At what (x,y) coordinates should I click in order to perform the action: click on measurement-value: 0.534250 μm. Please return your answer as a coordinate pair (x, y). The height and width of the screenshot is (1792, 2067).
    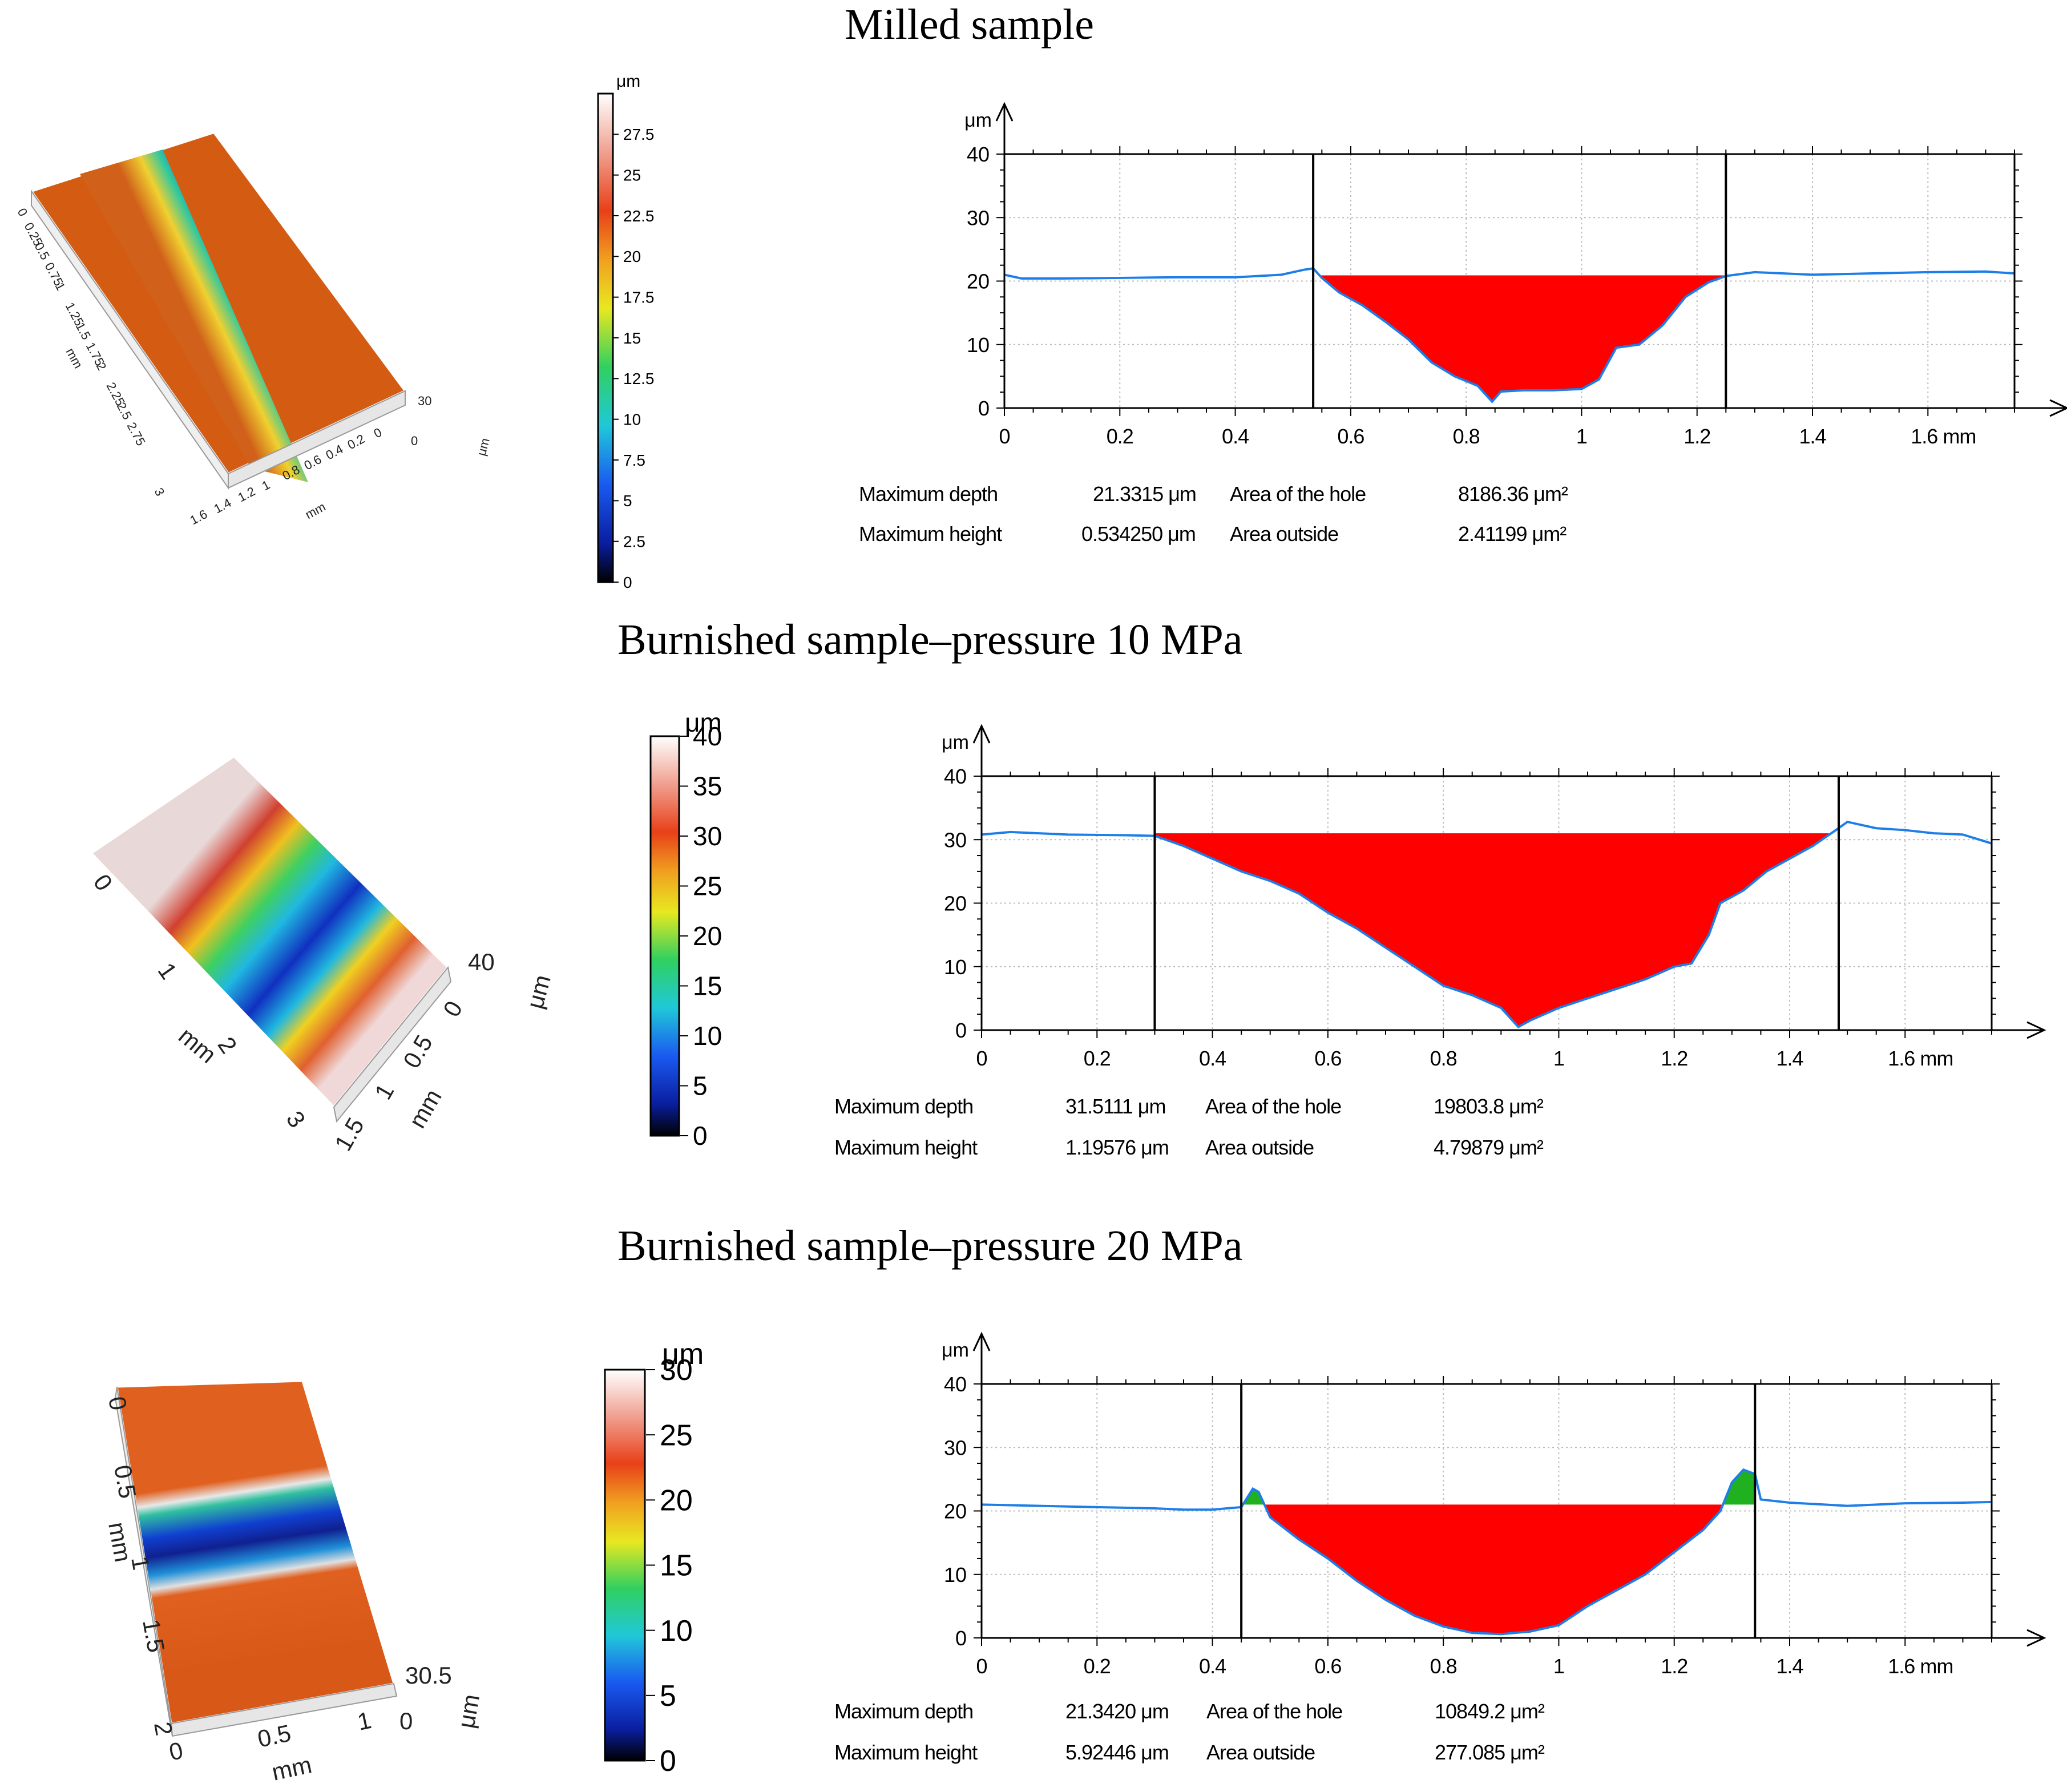
    Looking at the image, I should click on (1138, 534).